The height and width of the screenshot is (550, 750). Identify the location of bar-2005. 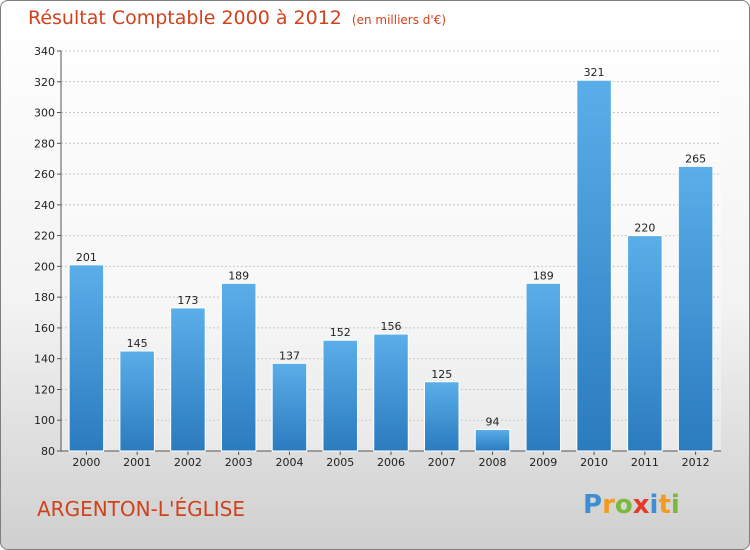
(340, 395).